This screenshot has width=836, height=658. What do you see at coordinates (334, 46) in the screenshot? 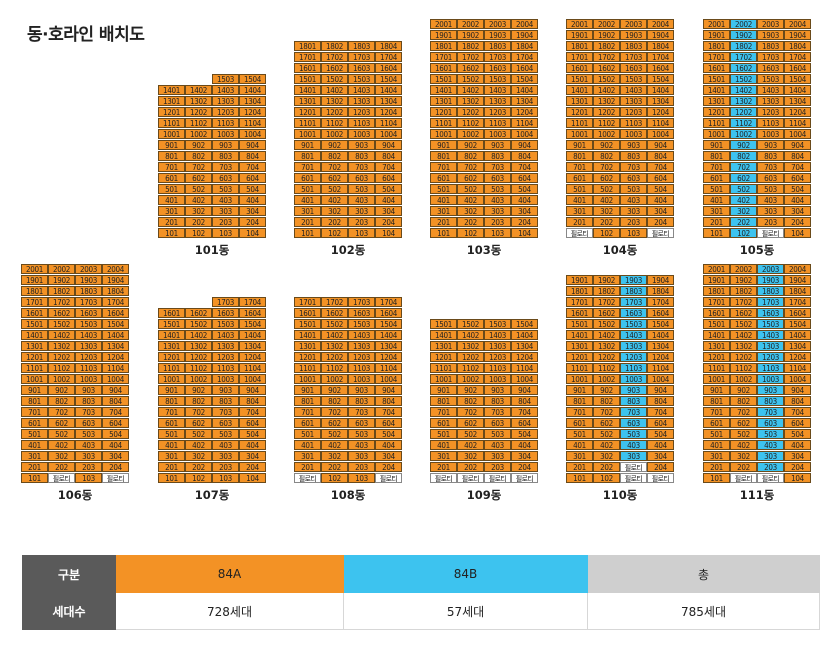
I see `unit-cell: 1802` at bounding box center [334, 46].